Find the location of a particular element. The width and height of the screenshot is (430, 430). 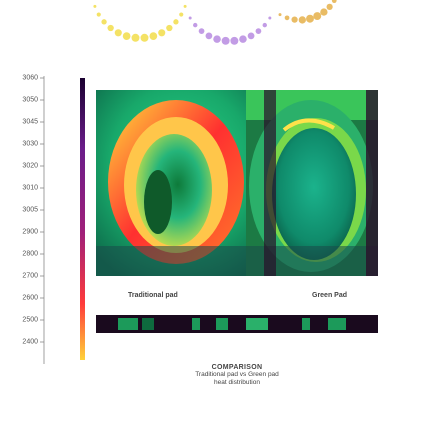

scale-tick-label: 2400 is located at coordinates (30, 342).